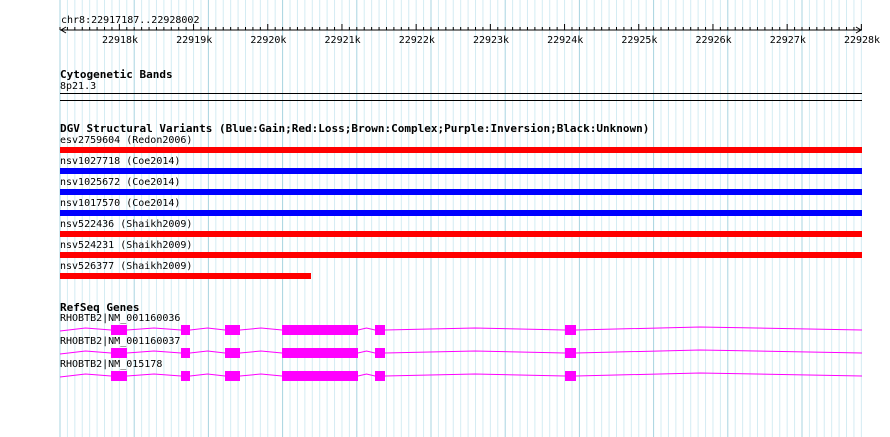 Image resolution: width=890 pixels, height=437 pixels. I want to click on cytogenetic-bands-title: Cytogenetic Bands, so click(116, 74).